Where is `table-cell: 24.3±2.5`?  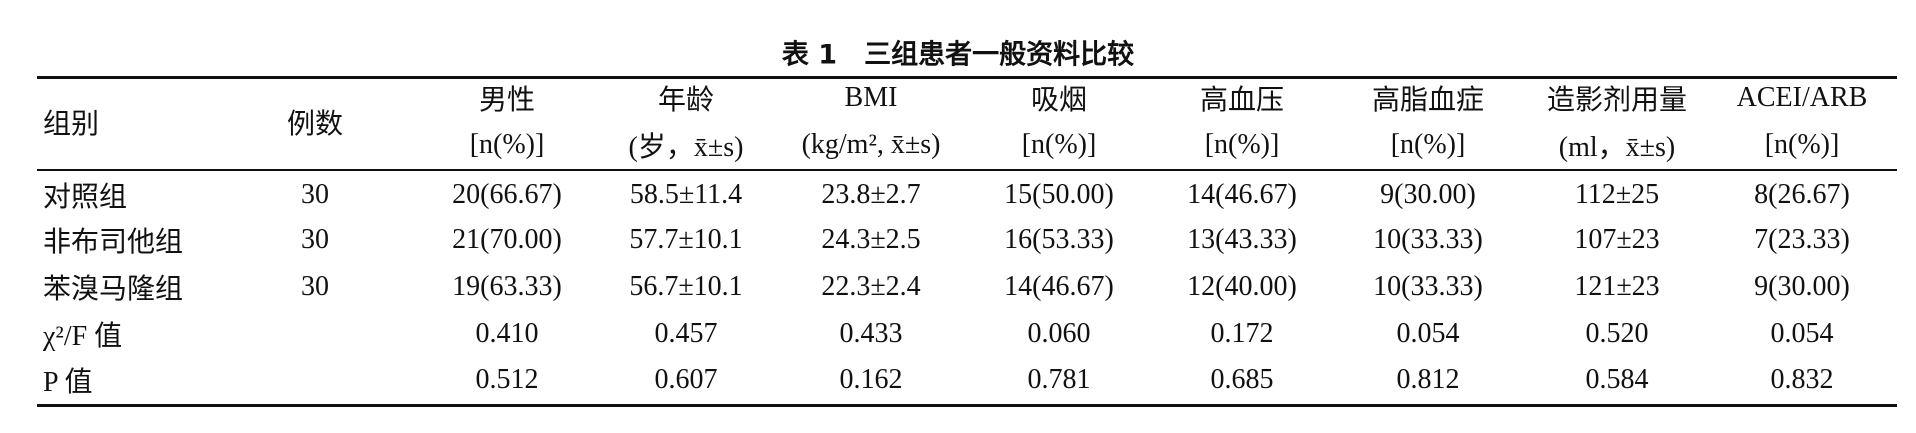 table-cell: 24.3±2.5 is located at coordinates (871, 239).